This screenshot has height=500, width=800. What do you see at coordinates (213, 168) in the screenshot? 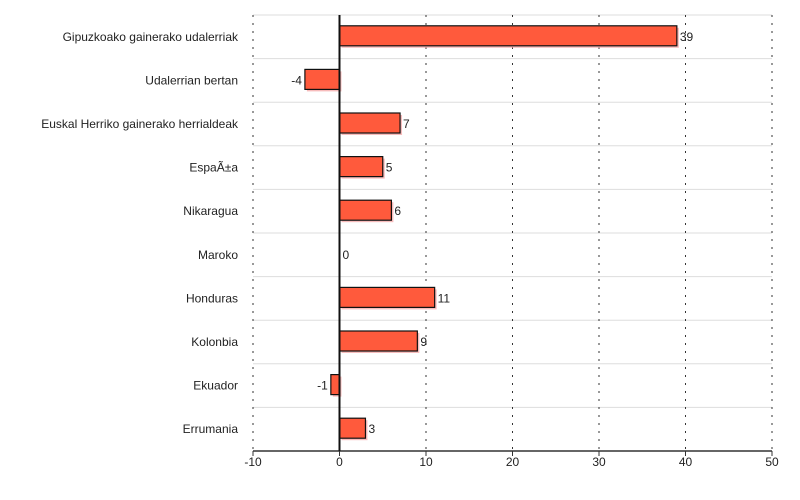
I see `category-label: EspaÃ±a` at bounding box center [213, 168].